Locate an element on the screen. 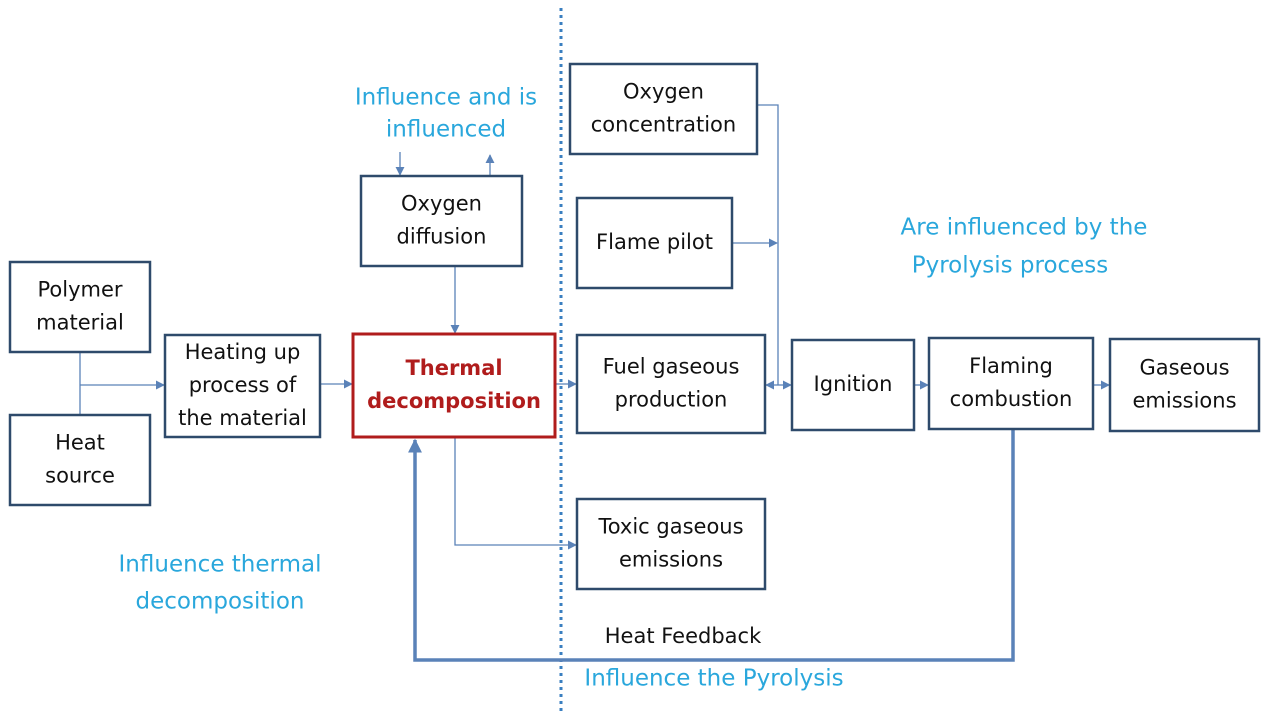 This screenshot has width=1262, height=715. annotation: influenced is located at coordinates (446, 130).